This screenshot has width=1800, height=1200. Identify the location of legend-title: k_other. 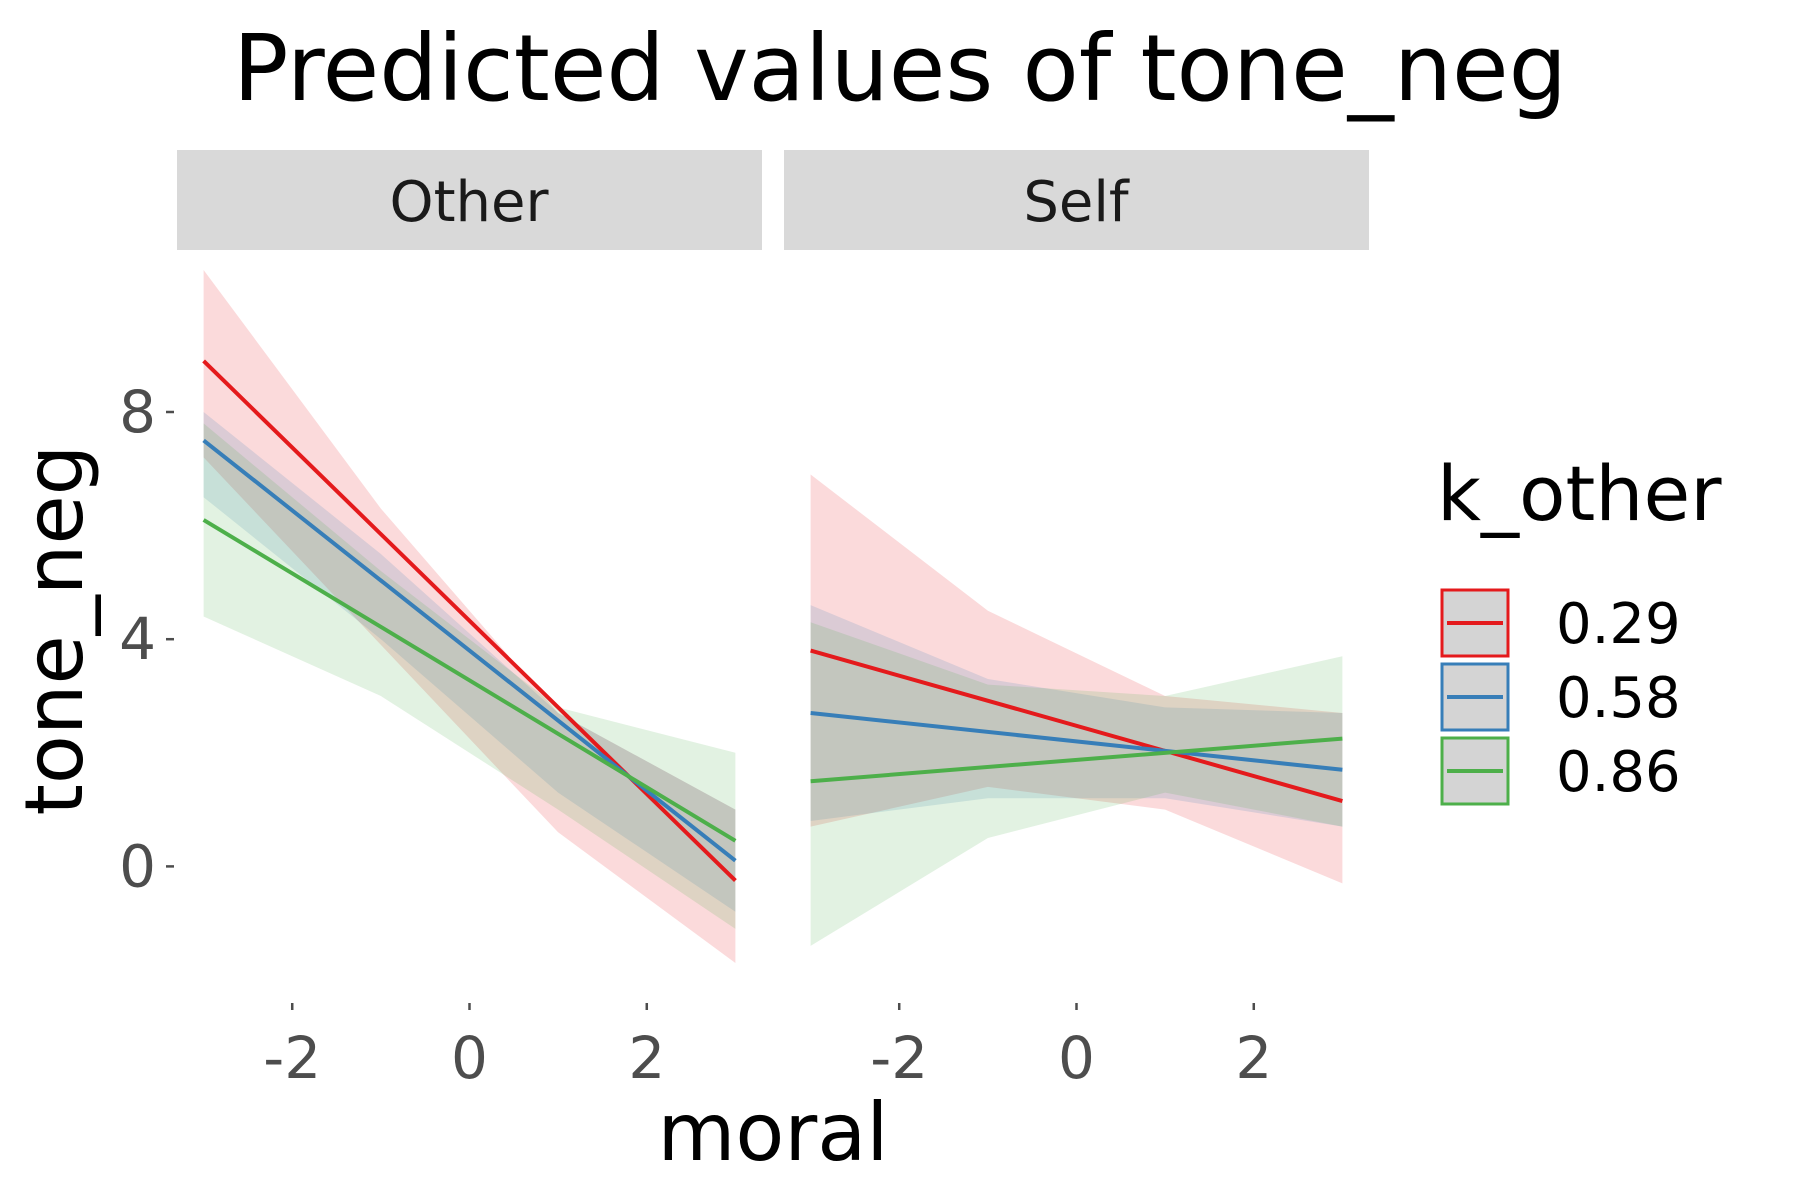
(1579, 493).